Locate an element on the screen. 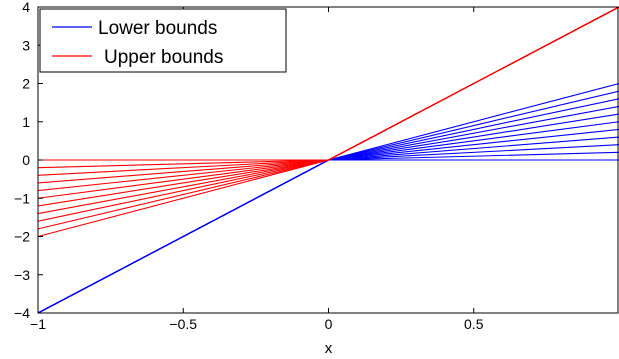 The height and width of the screenshot is (359, 619). x-tick-label: 0 is located at coordinates (329, 324).